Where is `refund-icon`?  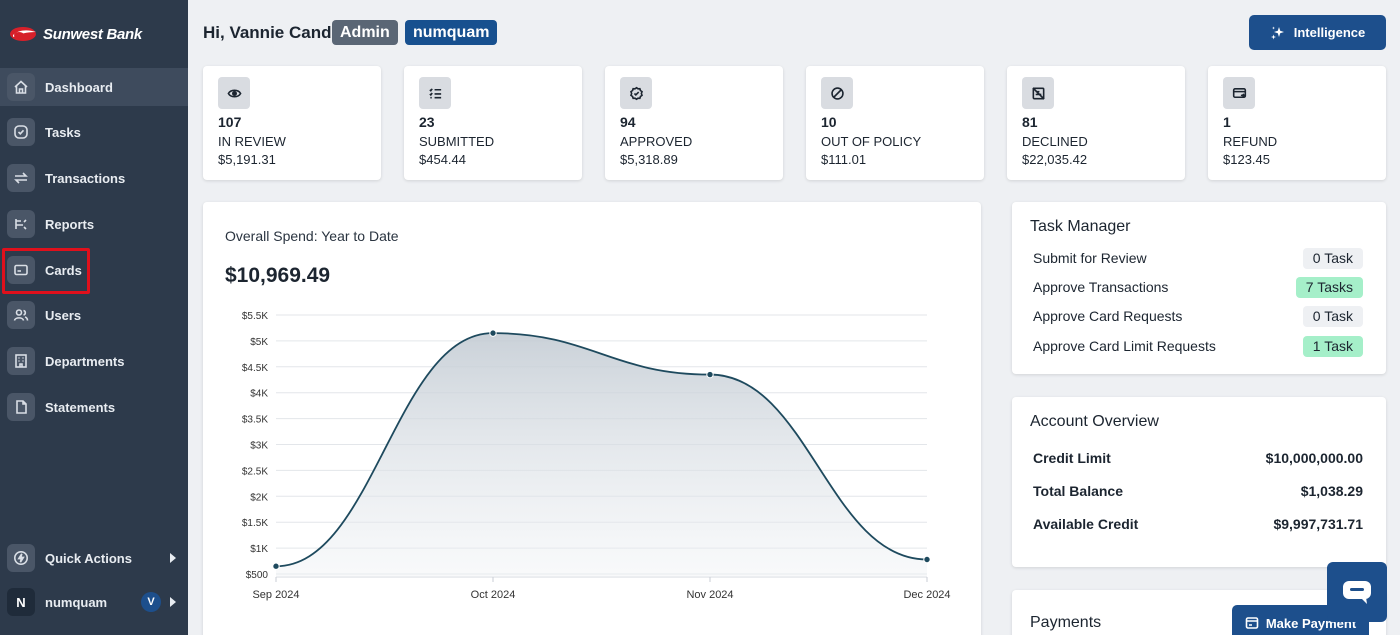
refund-icon is located at coordinates (1239, 93).